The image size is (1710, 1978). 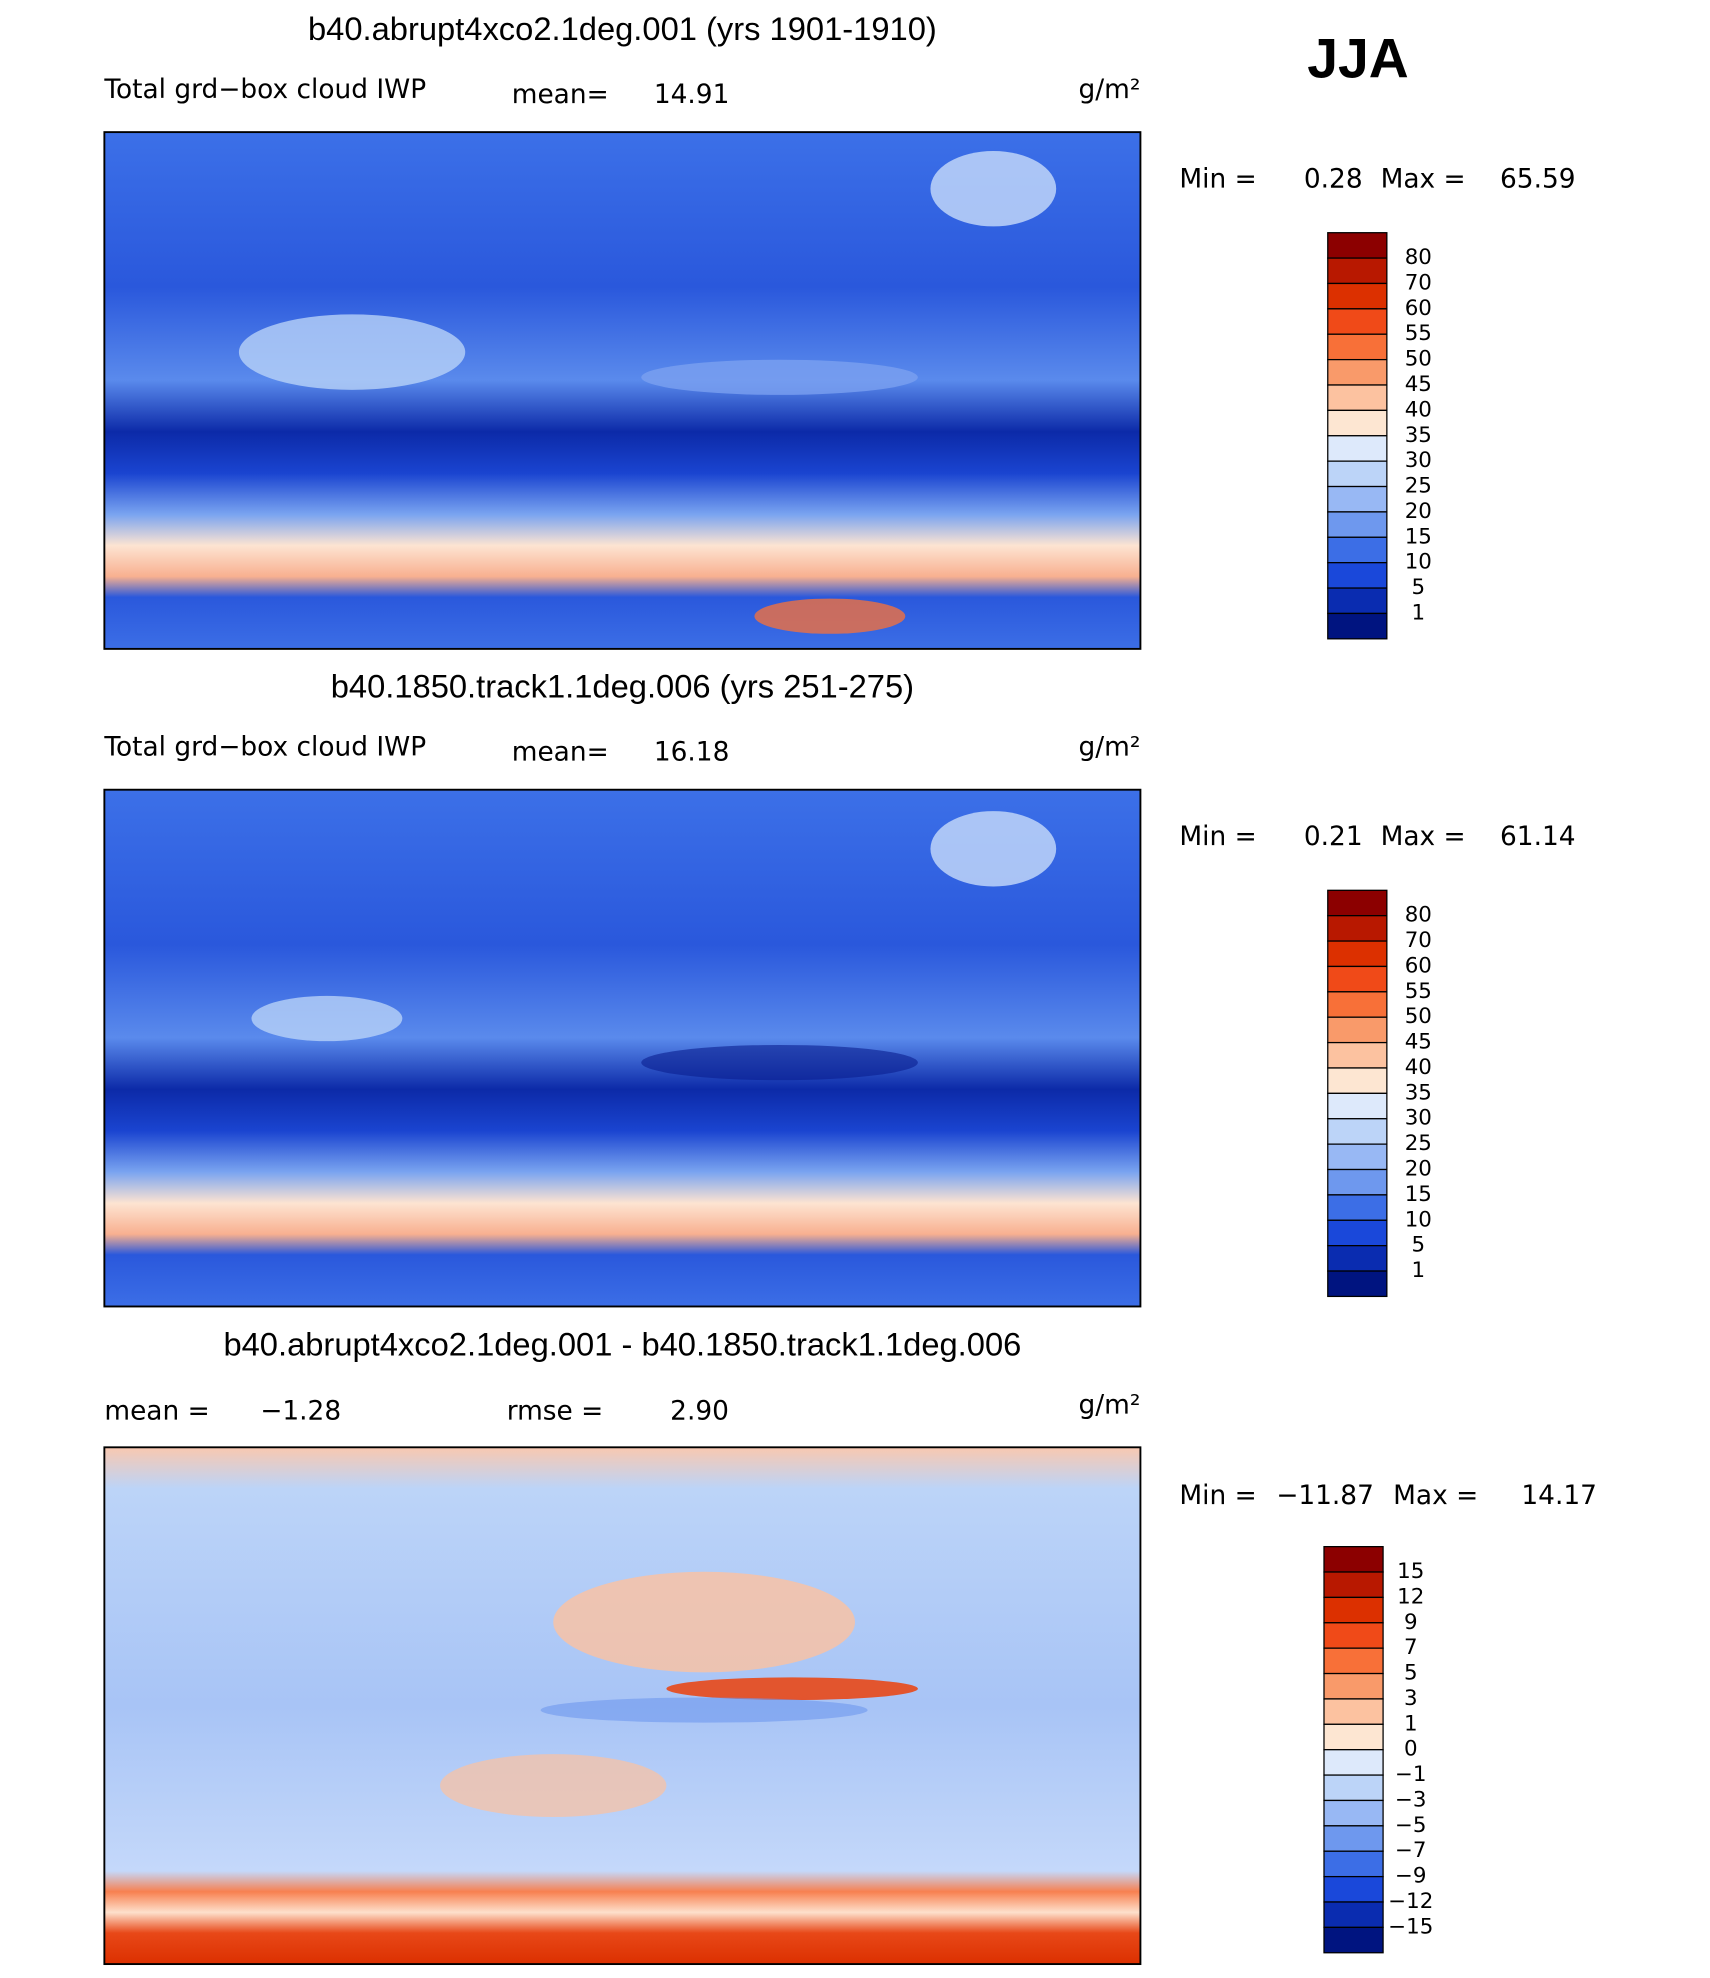 I want to click on max: 14.17, so click(x=1559, y=1495).